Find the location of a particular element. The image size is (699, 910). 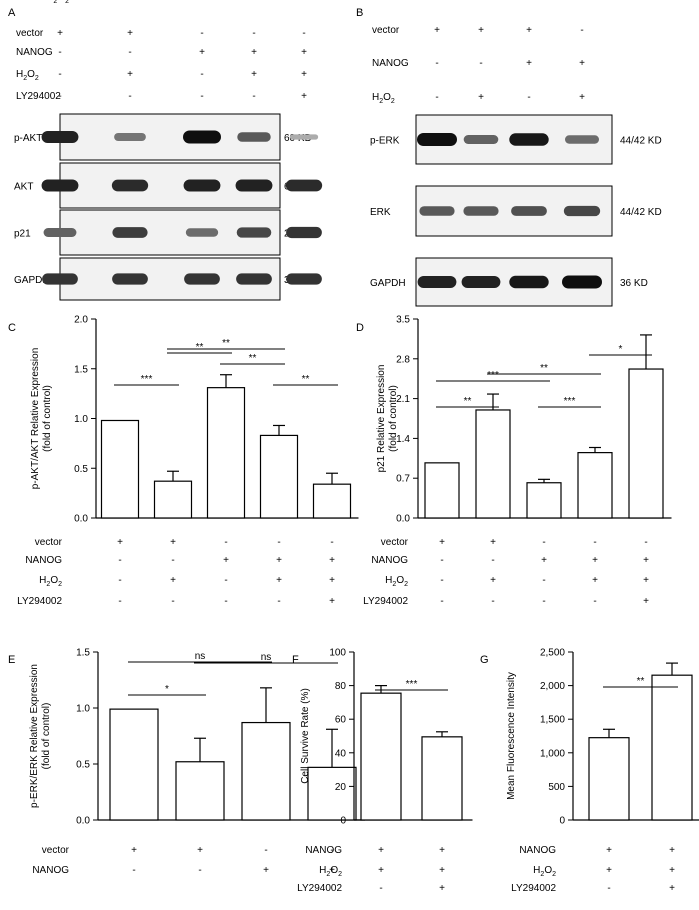

sign-vector-4: - is located at coordinates (303, 33).